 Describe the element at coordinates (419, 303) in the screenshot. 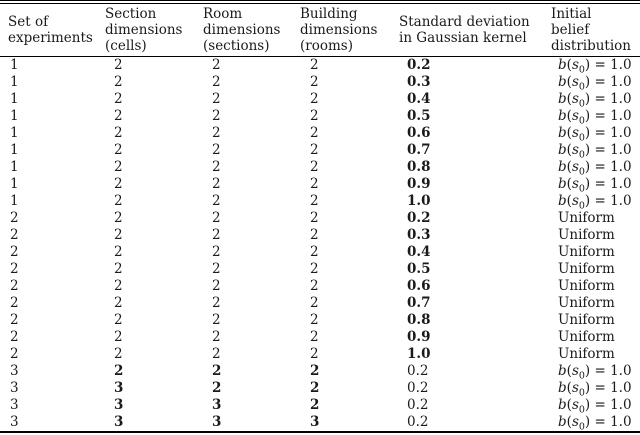

I see `cell-std: 0.7` at that location.